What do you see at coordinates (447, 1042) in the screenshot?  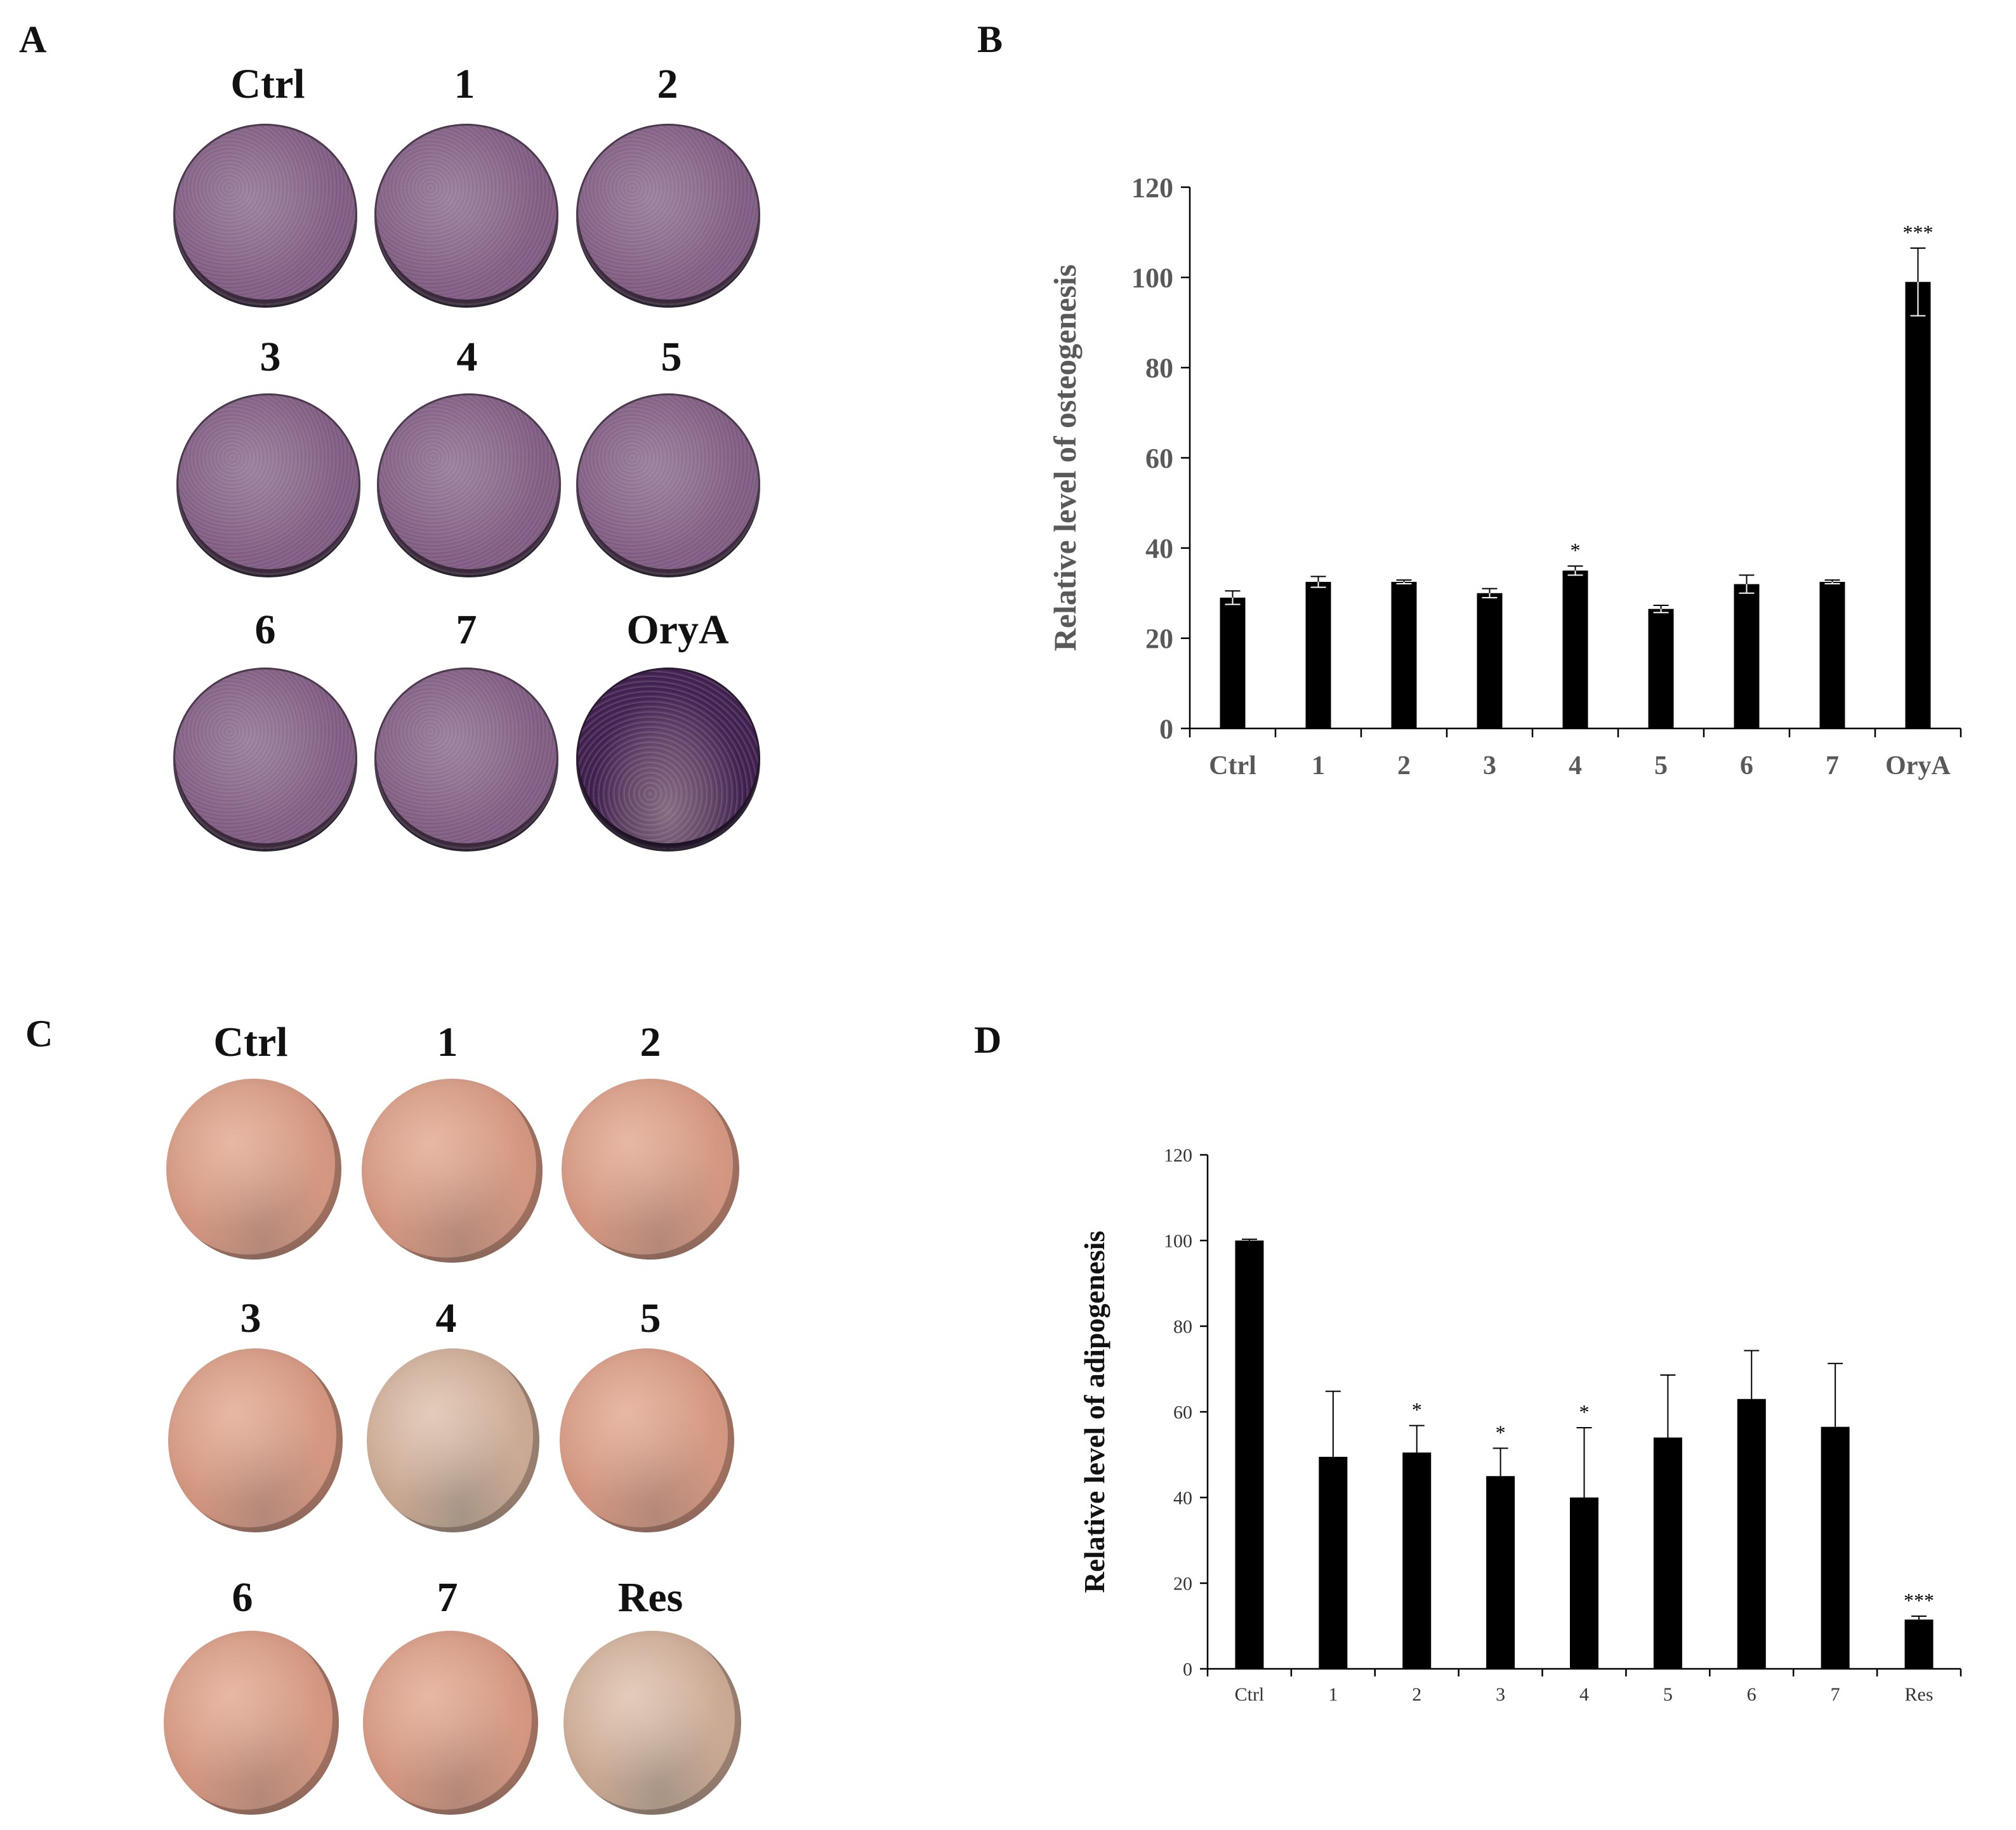 I see `well-label-c-1: 1` at bounding box center [447, 1042].